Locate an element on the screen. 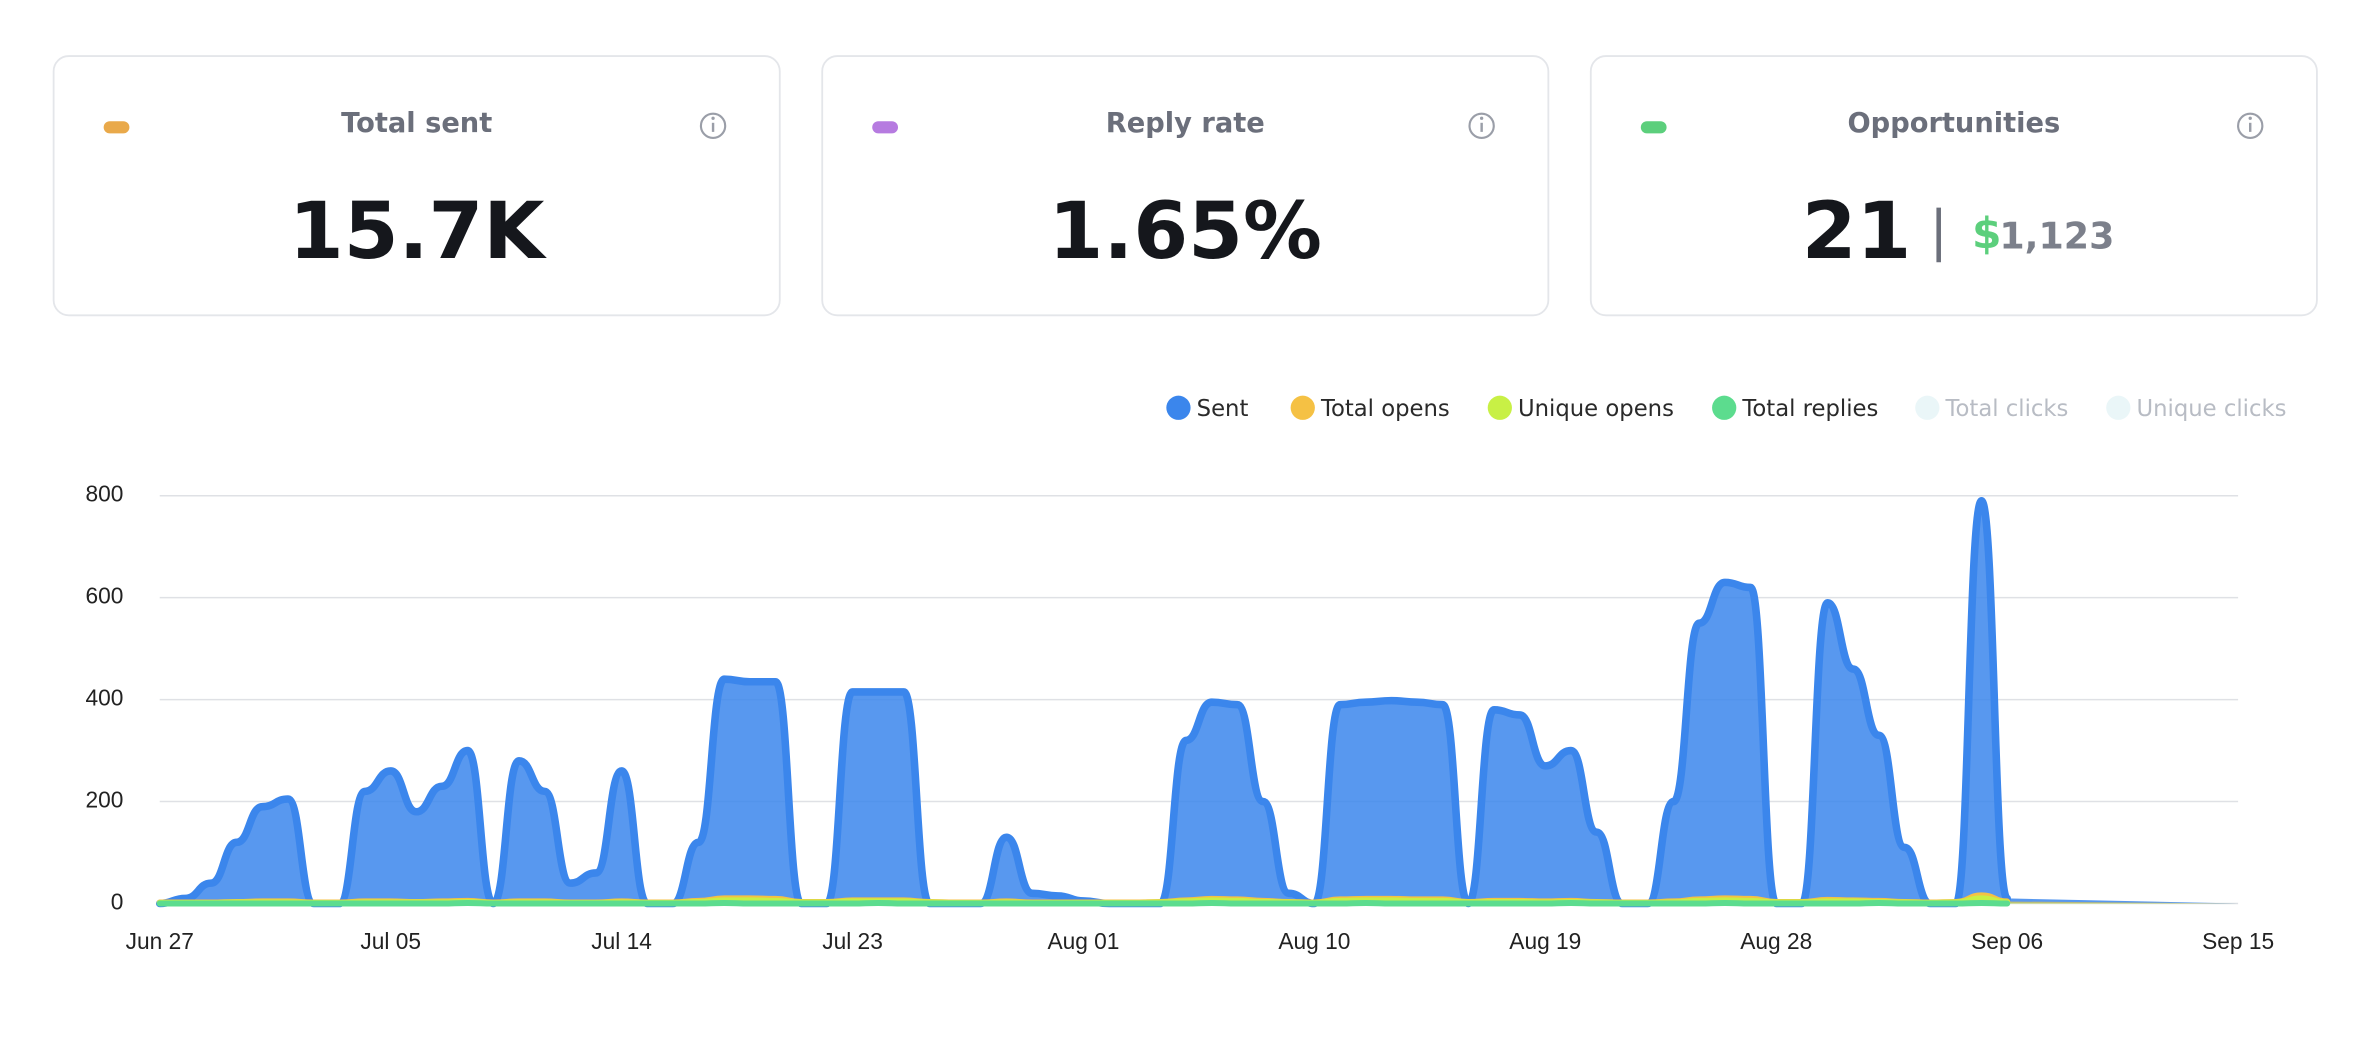 Image resolution: width=2366 pixels, height=1046 pixels. card-title: Total sent is located at coordinates (416, 123).